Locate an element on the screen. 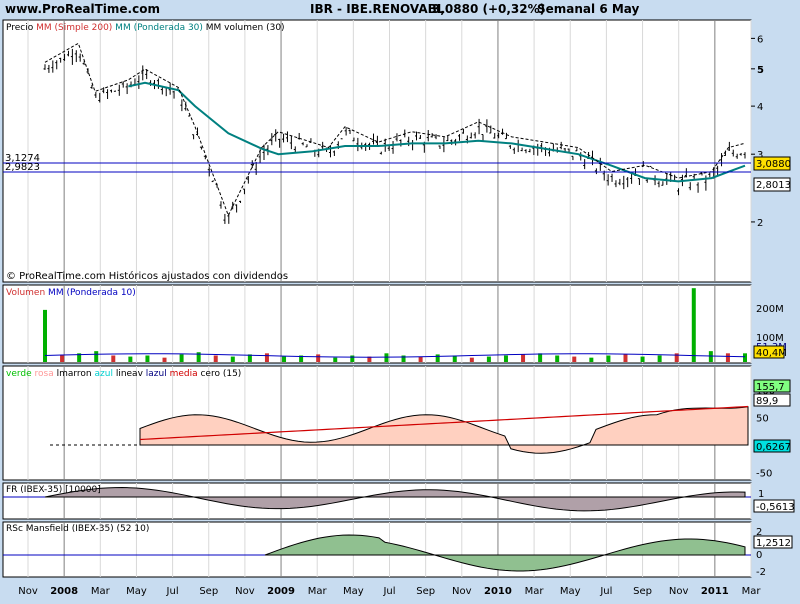 This screenshot has height=604, width=800. fr-legend: FR (IBEX-35) [10000] is located at coordinates (53, 490).